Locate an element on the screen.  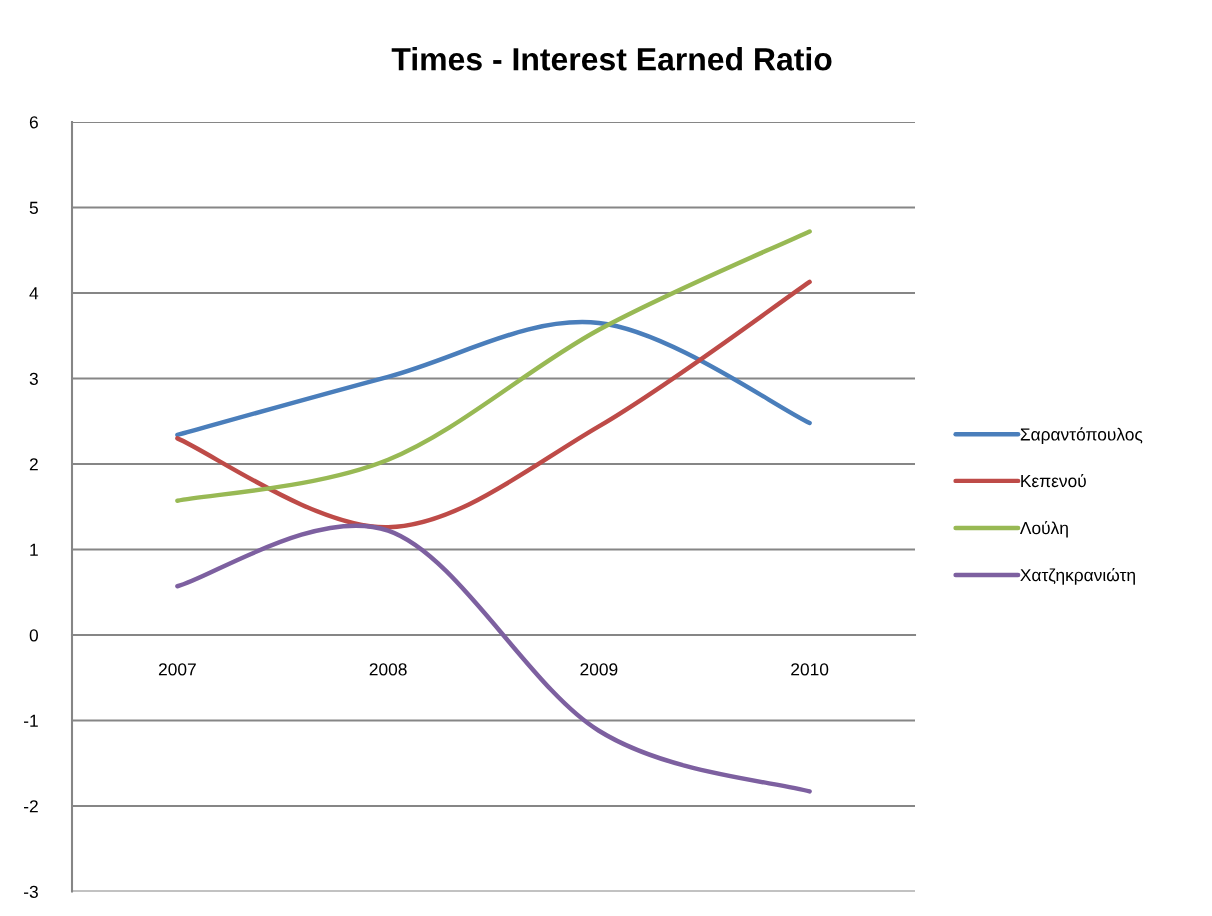
y-tick-label: 3 is located at coordinates (33, 378).